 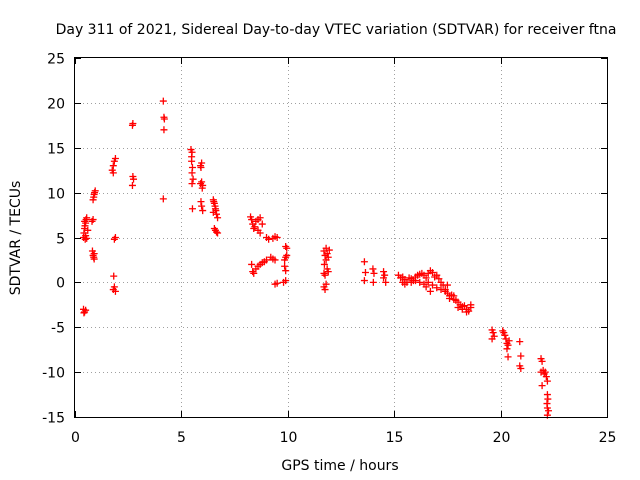 I want to click on y-tick-label: 5, so click(x=60, y=240).